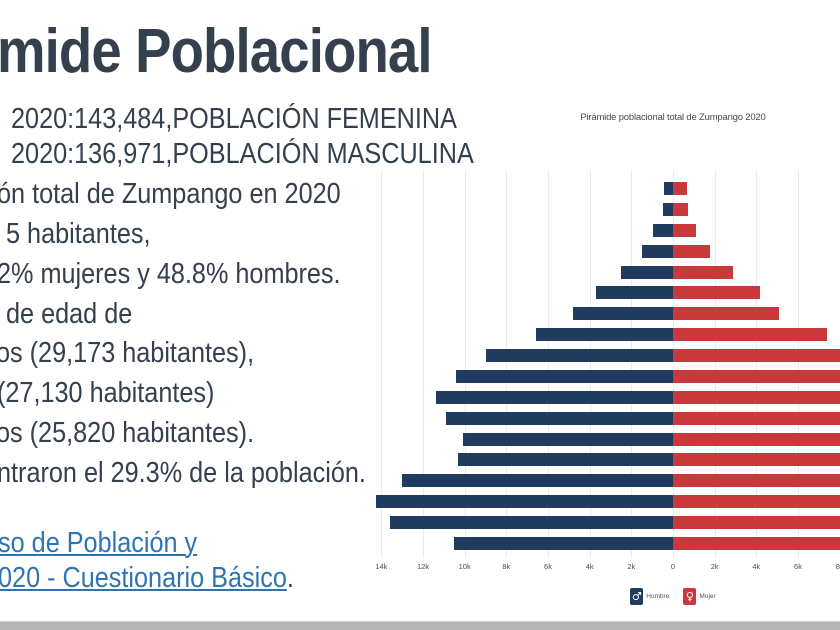 The image size is (840, 630). Describe the element at coordinates (107, 393) in the screenshot. I see `body-line: (27,130 habitantes)` at that location.